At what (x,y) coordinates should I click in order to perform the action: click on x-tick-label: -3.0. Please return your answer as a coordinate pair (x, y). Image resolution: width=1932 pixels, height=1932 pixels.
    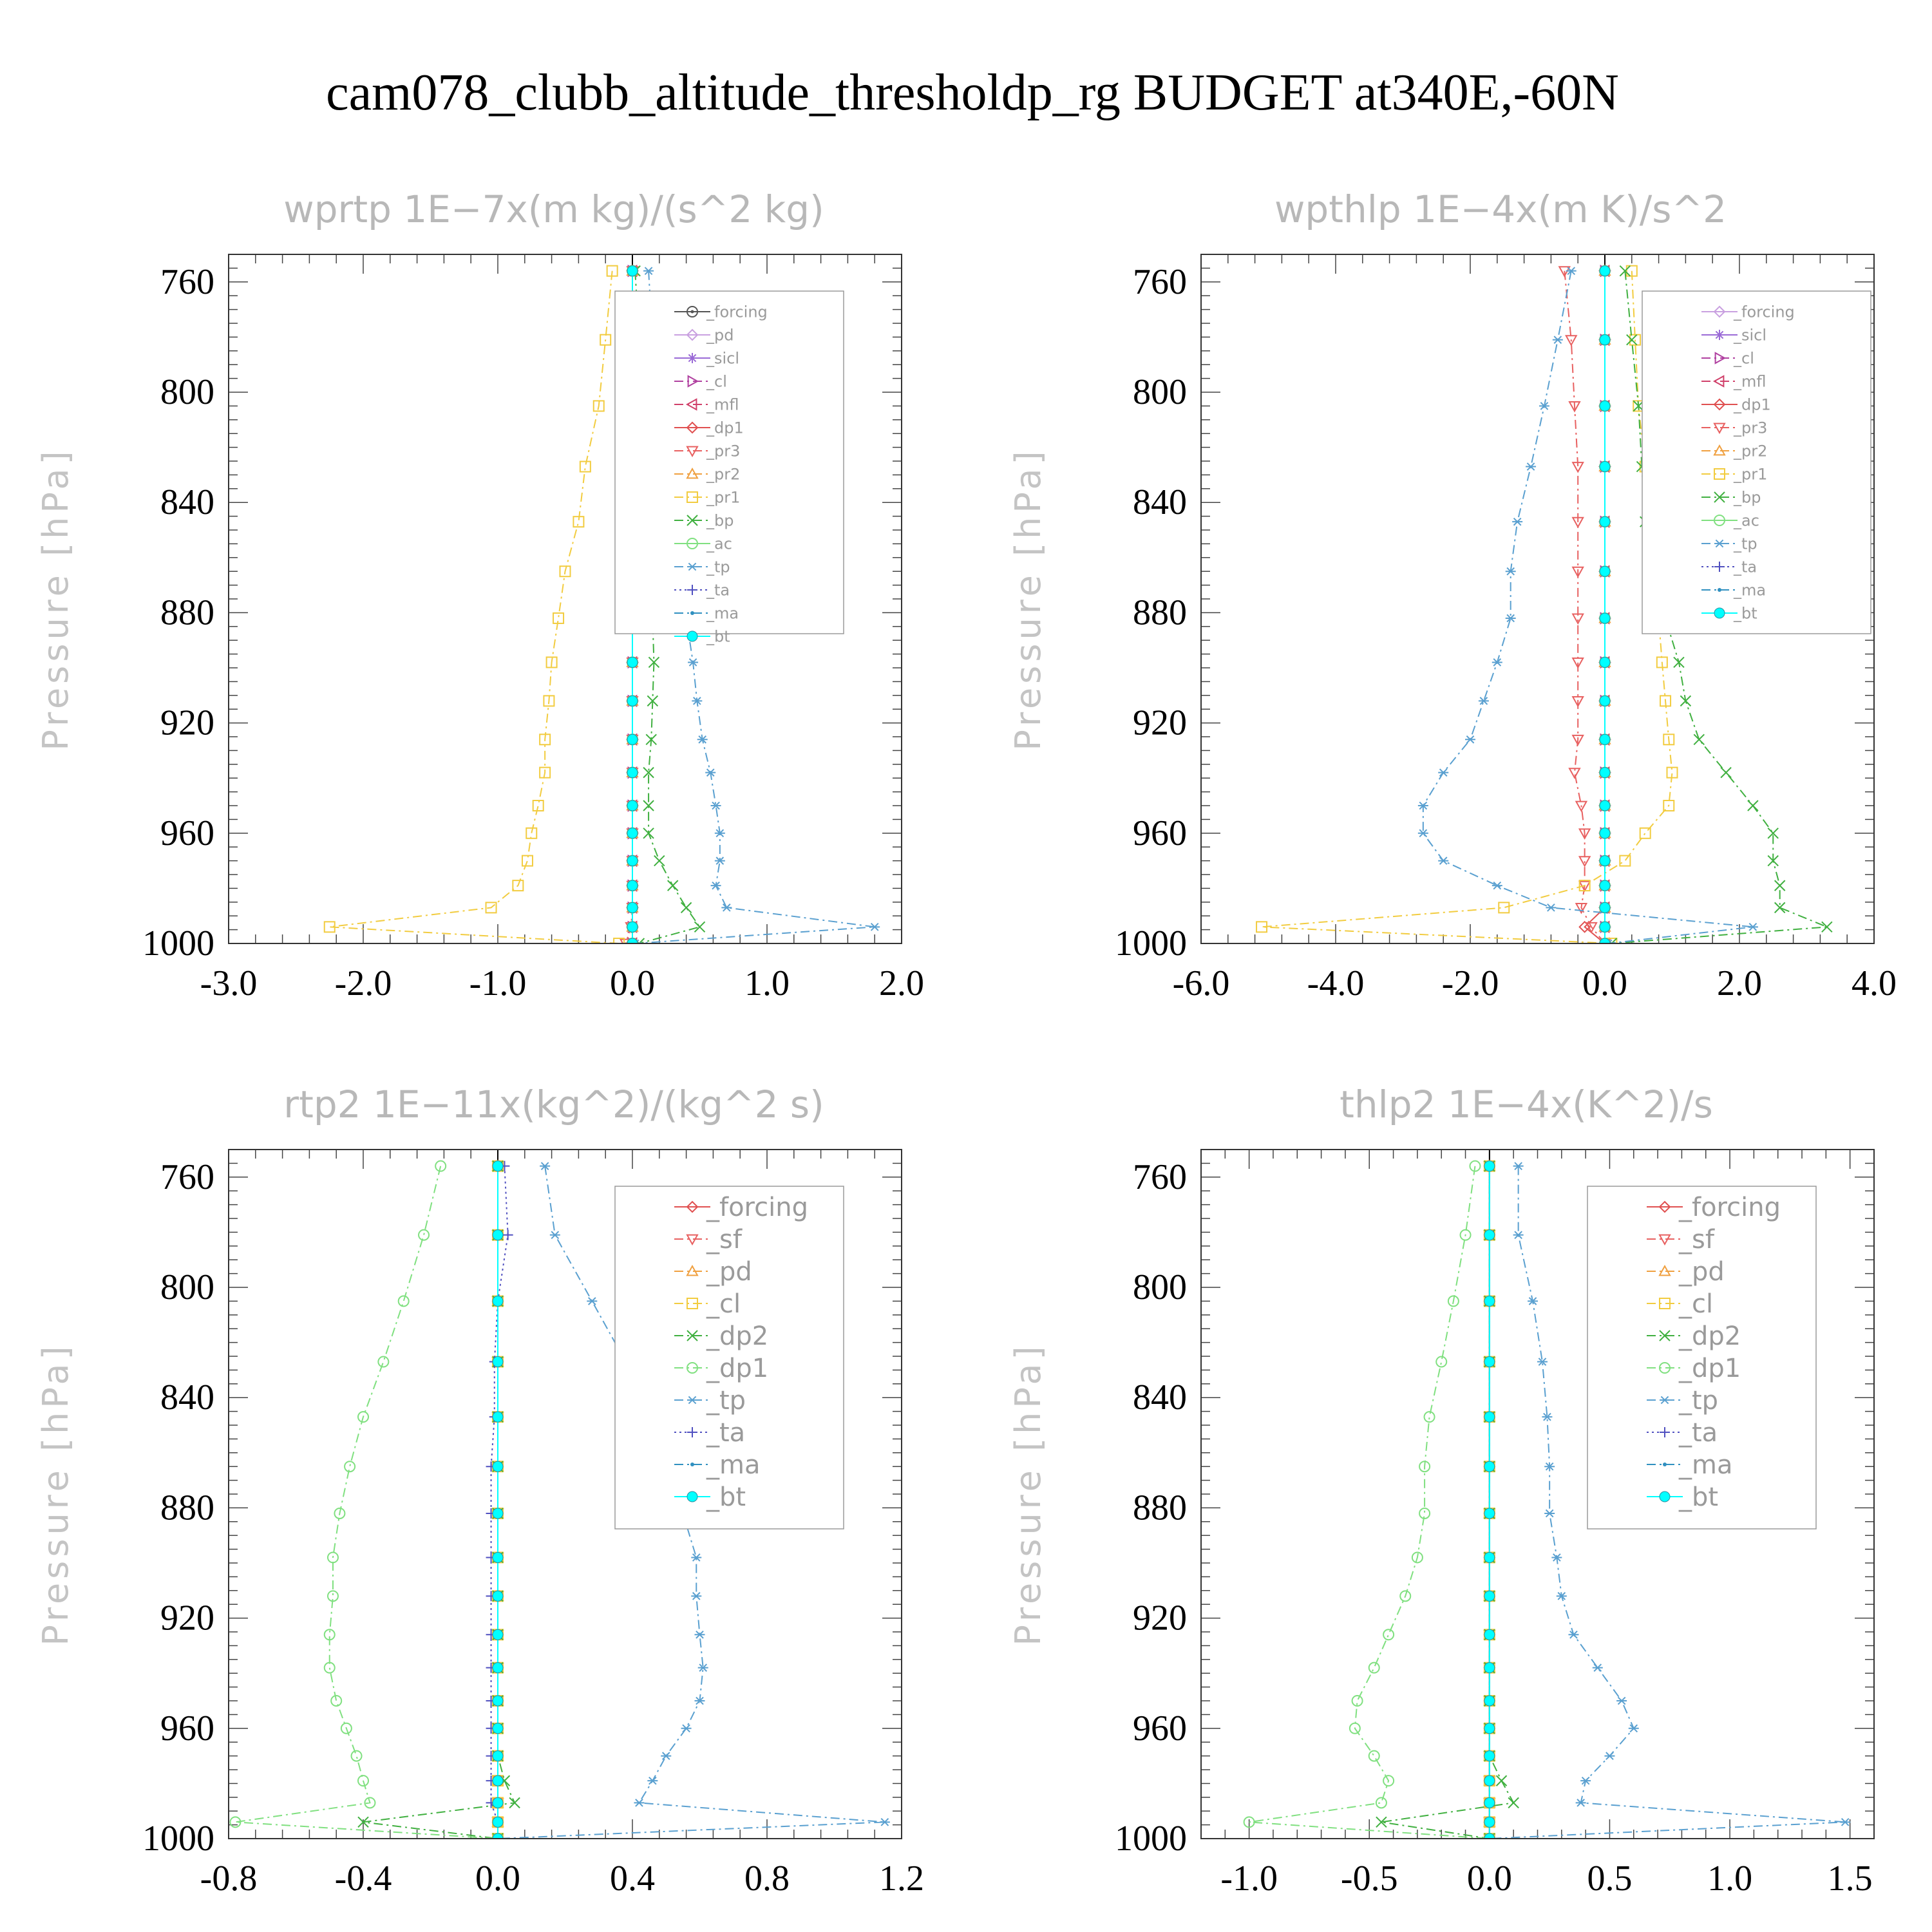
    Looking at the image, I should click on (229, 983).